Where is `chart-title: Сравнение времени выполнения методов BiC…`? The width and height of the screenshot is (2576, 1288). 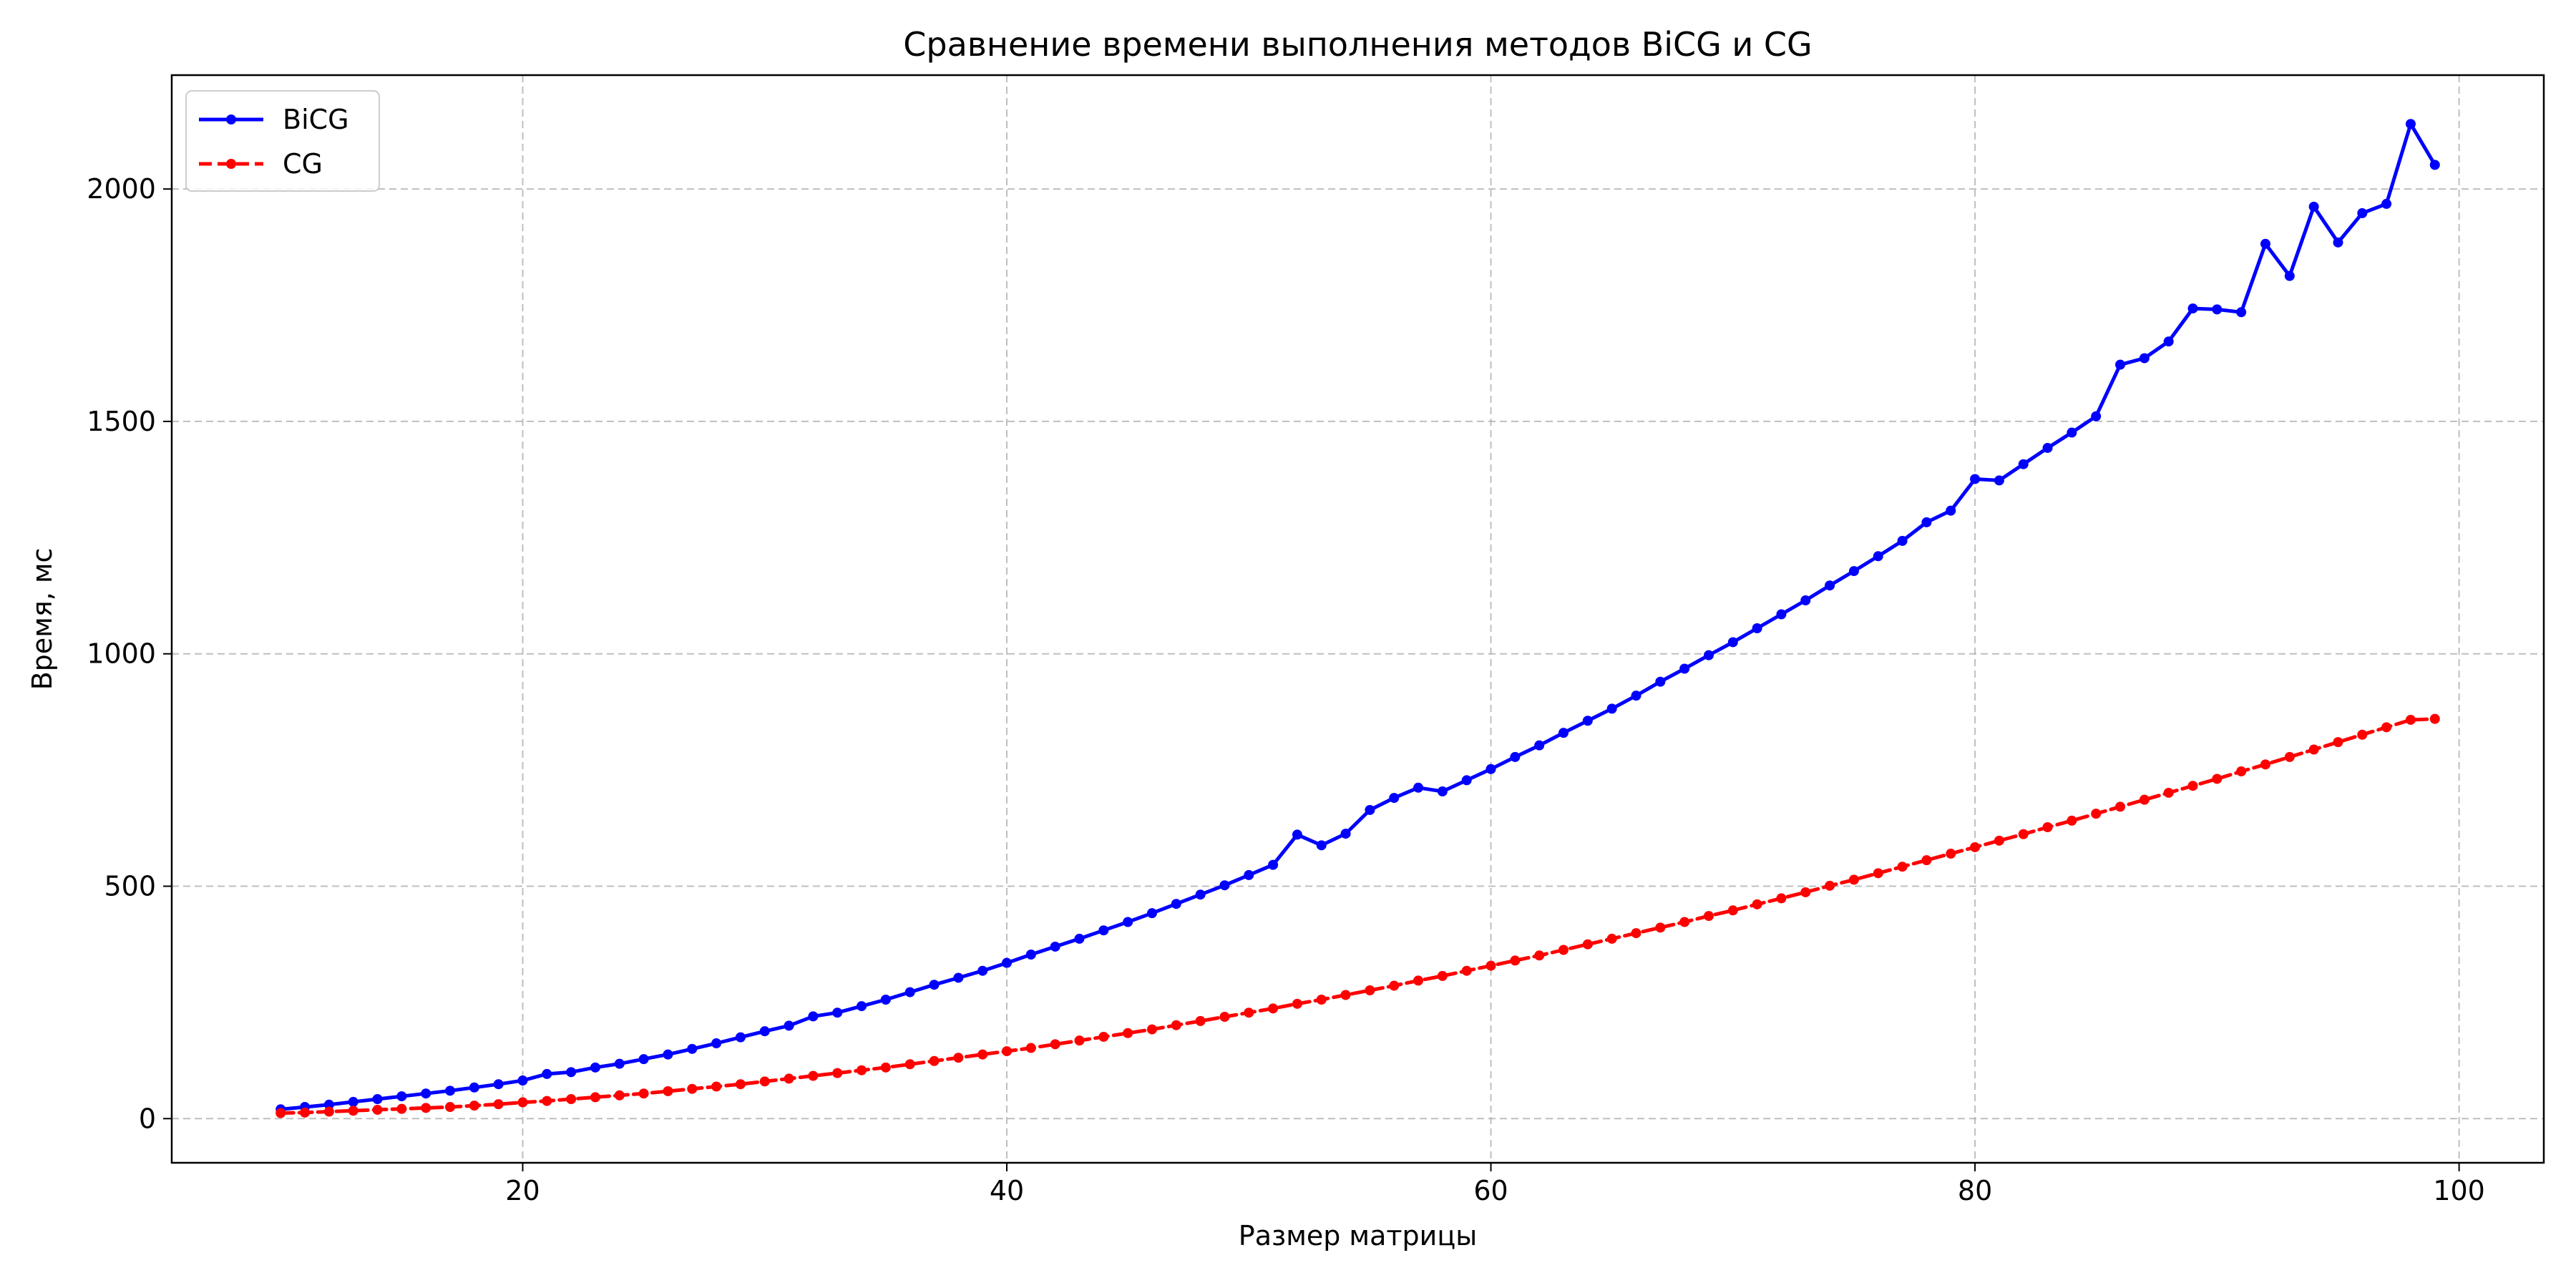
chart-title: Сравнение времени выполнения методов BiC… is located at coordinates (1357, 44).